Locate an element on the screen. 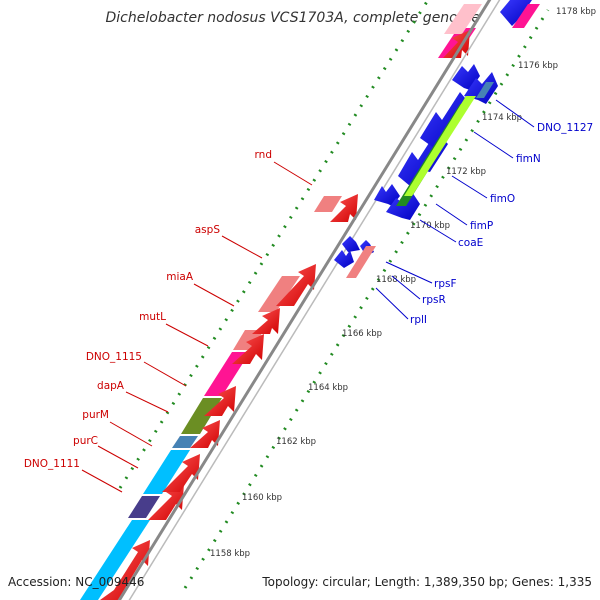  scale-label: 1160 kbp is located at coordinates (262, 498).